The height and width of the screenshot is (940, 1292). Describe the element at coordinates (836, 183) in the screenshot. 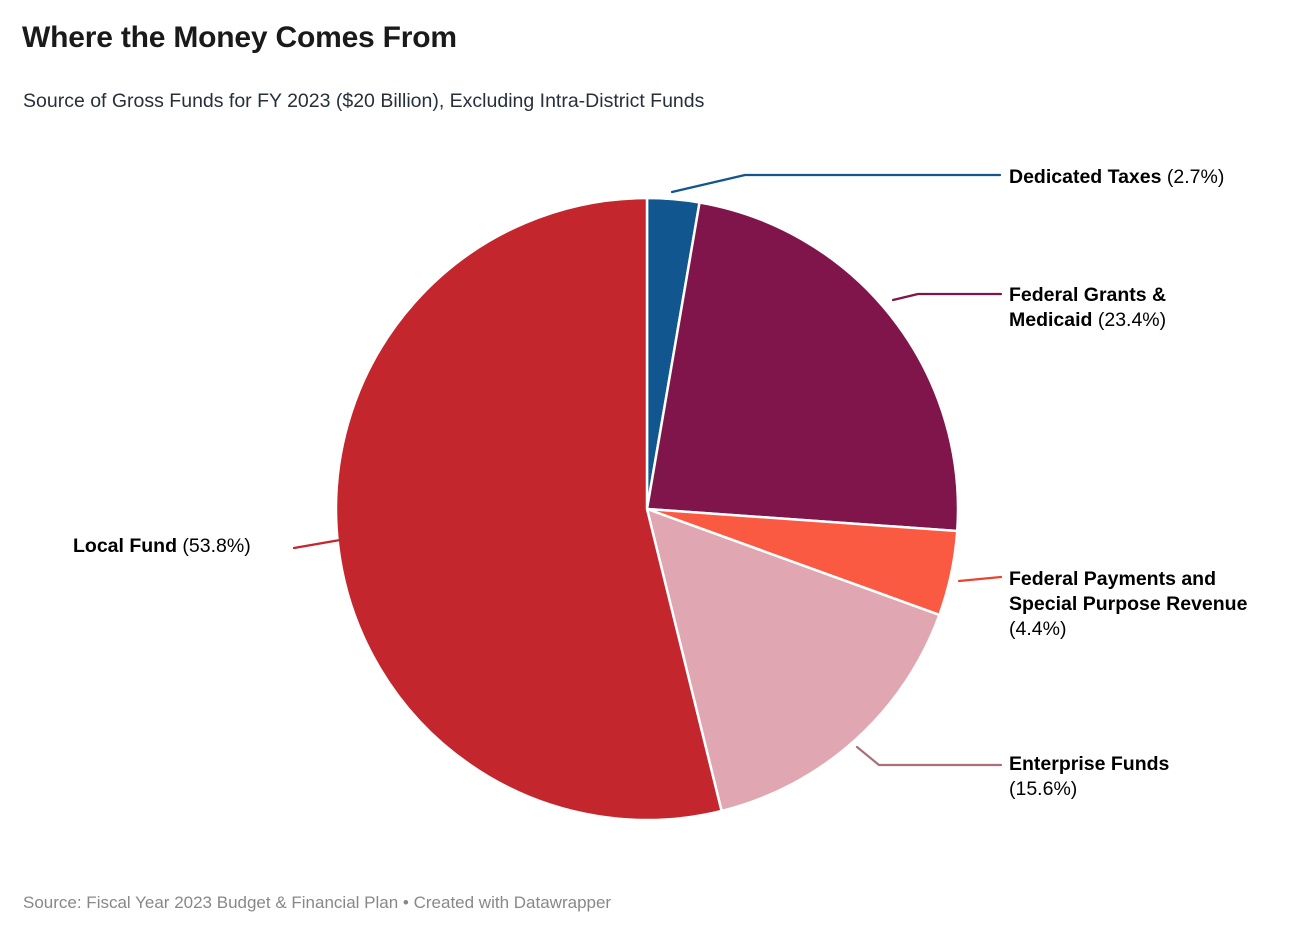

I see `leader-line-dedicated-taxes` at that location.